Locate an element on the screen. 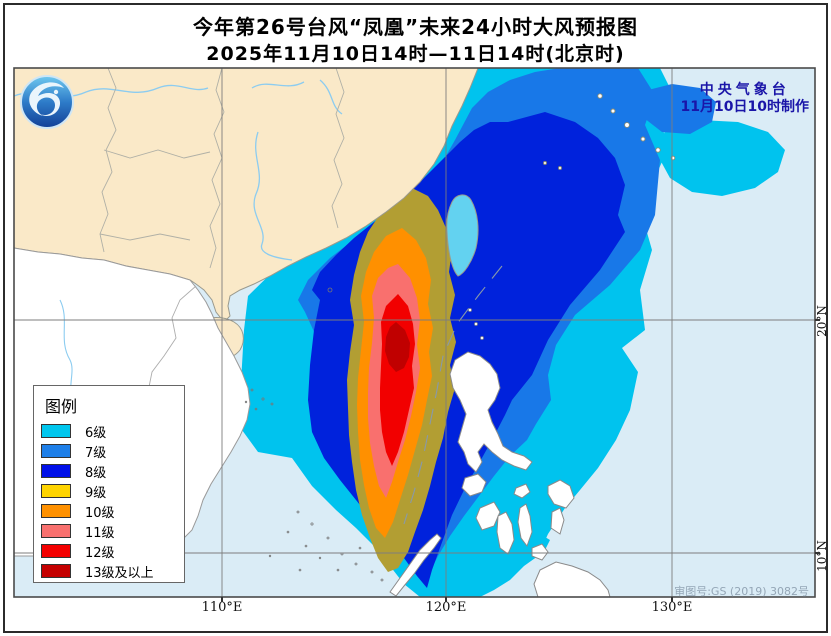 Image resolution: width=831 pixels, height=636 pixels. legend-item: 13级及以上 is located at coordinates (109, 571).